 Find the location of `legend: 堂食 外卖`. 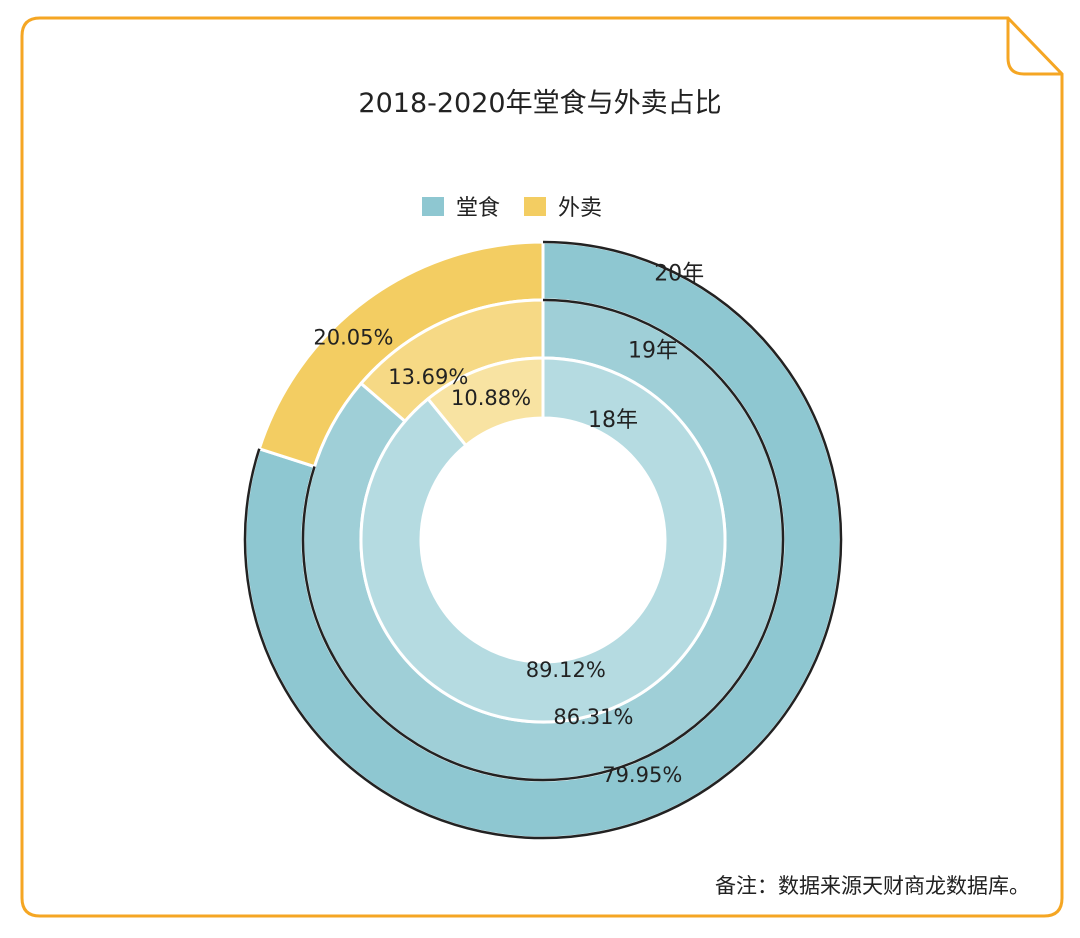

legend: 堂食 外卖 is located at coordinates (512, 208).